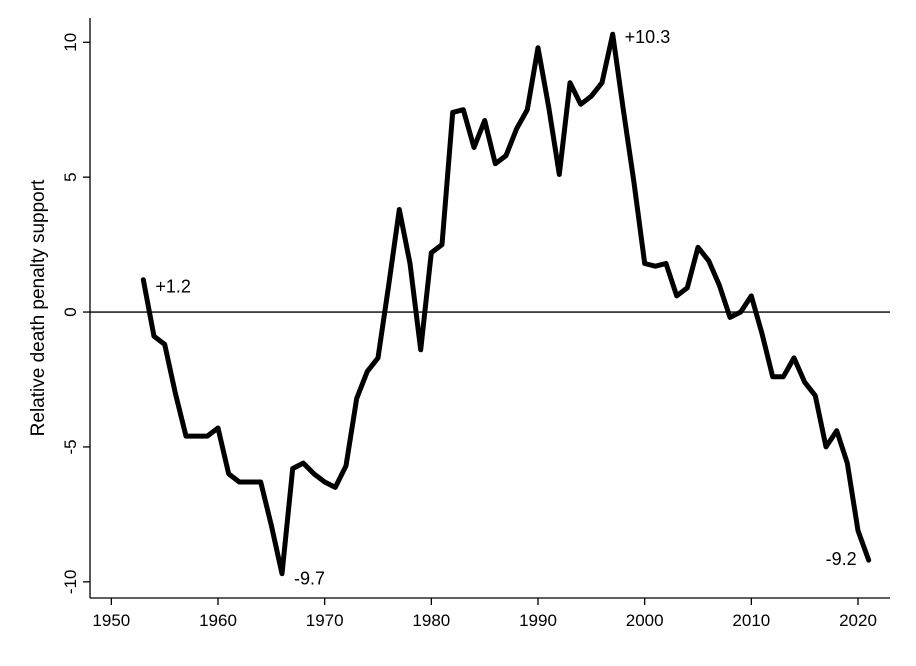 This screenshot has width=916, height=666. What do you see at coordinates (858, 620) in the screenshot?
I see `x-tick-label: 2020` at bounding box center [858, 620].